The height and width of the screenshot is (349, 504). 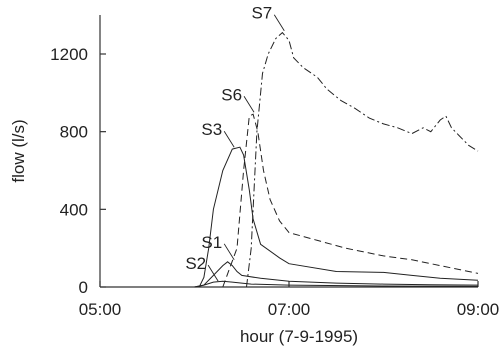 What do you see at coordinates (211, 129) in the screenshot?
I see `series-label-s3: S3` at bounding box center [211, 129].